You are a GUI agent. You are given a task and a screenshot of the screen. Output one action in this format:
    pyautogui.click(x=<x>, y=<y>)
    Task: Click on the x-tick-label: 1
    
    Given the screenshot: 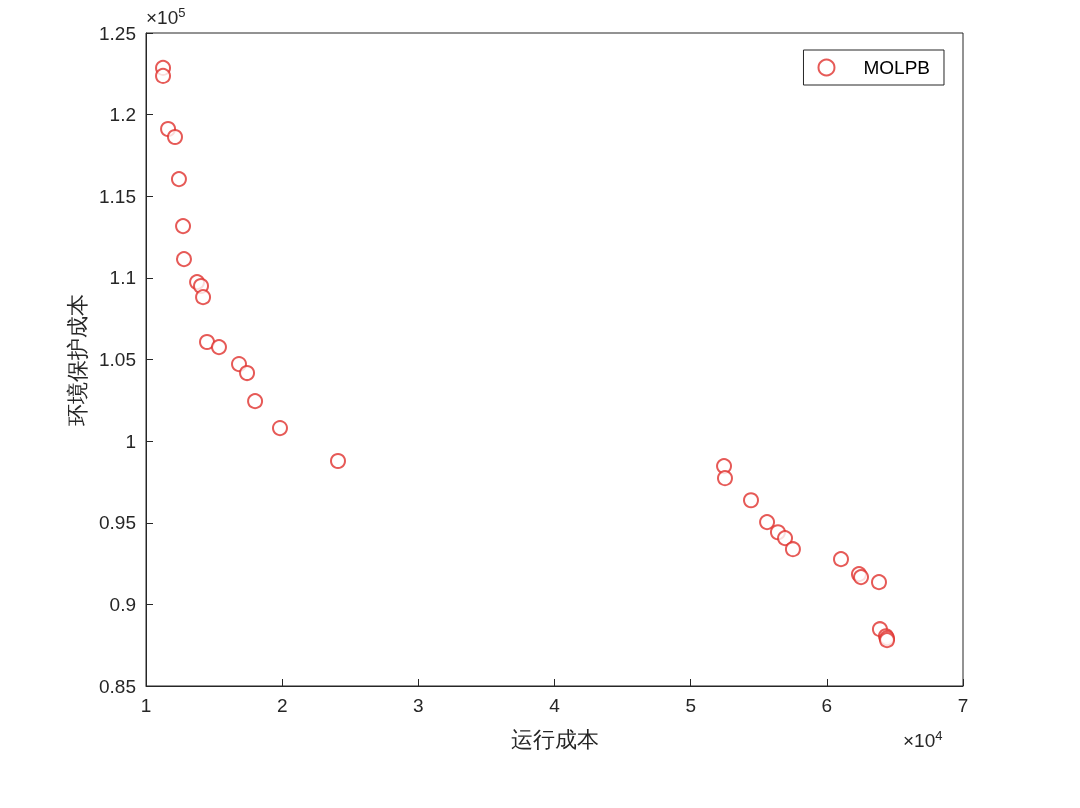 What is the action you would take?
    pyautogui.click(x=146, y=705)
    